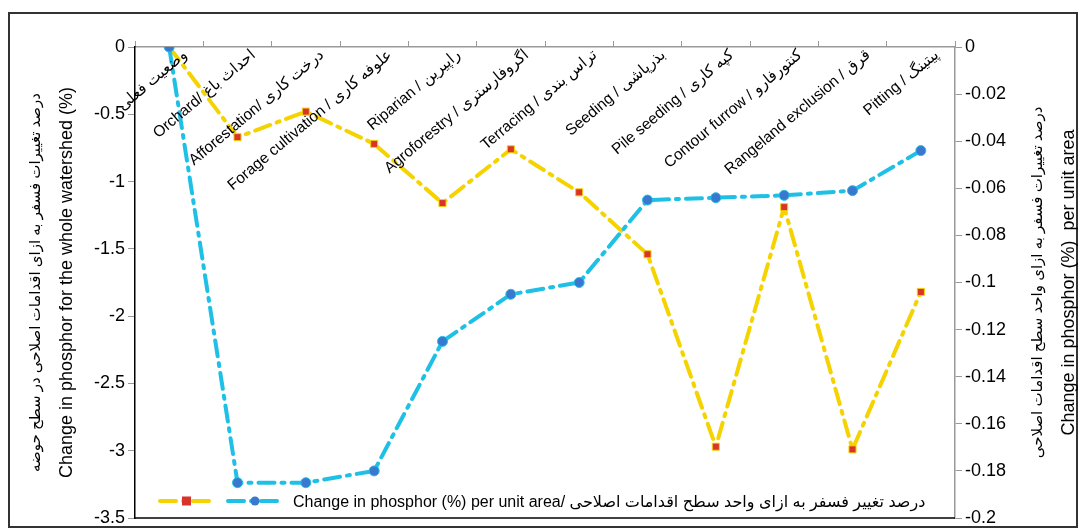  What do you see at coordinates (986, 469) in the screenshot?
I see `y2-tick-label: -0.18` at bounding box center [986, 469].